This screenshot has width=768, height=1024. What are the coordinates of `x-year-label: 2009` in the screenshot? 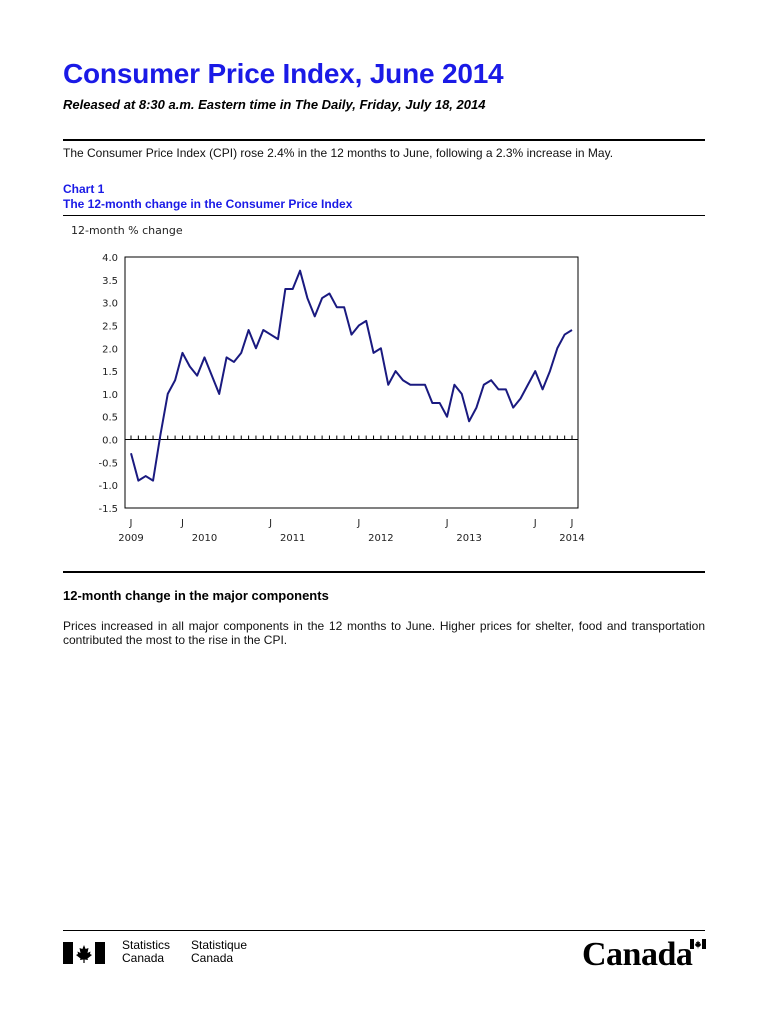 It's located at (130, 538).